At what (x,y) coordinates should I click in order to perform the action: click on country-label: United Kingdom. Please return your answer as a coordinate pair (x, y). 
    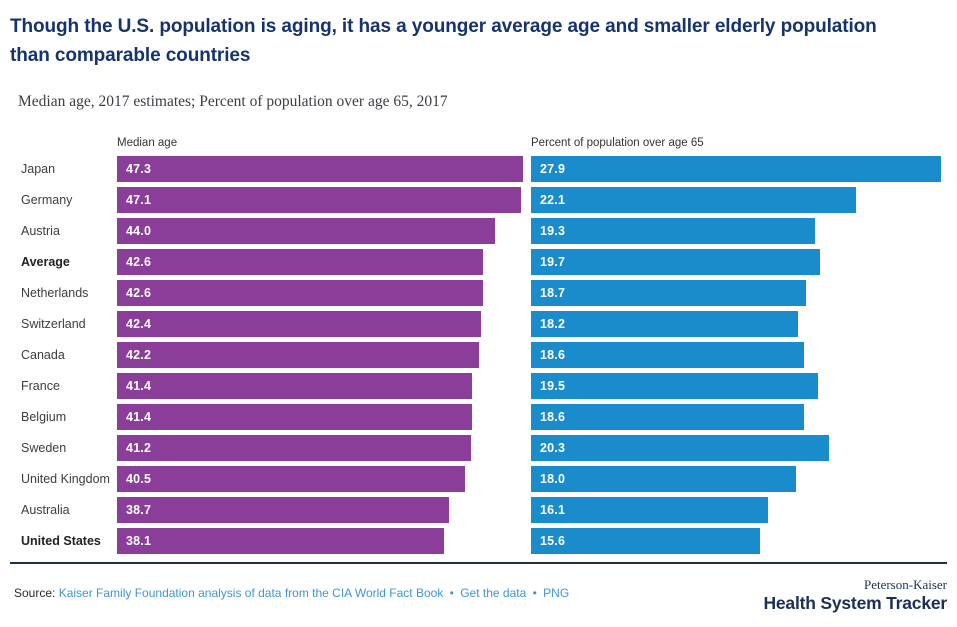
    Looking at the image, I should click on (65, 479).